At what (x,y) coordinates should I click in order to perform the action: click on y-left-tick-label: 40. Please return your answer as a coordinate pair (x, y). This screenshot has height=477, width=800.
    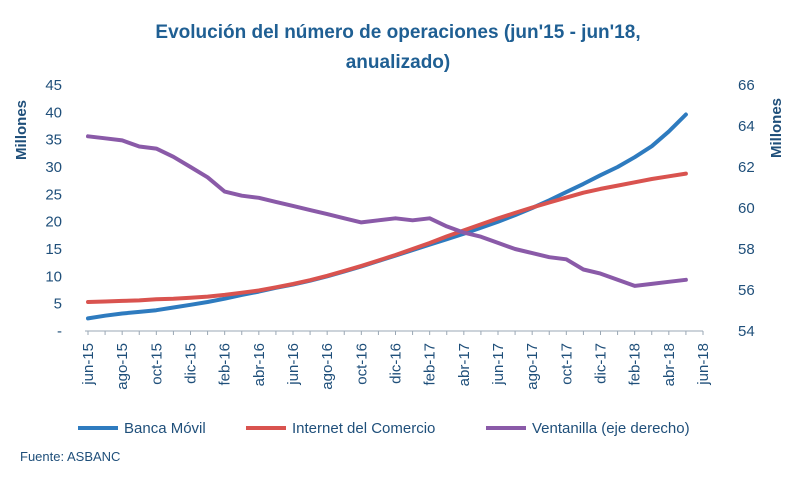
    Looking at the image, I should click on (53, 112).